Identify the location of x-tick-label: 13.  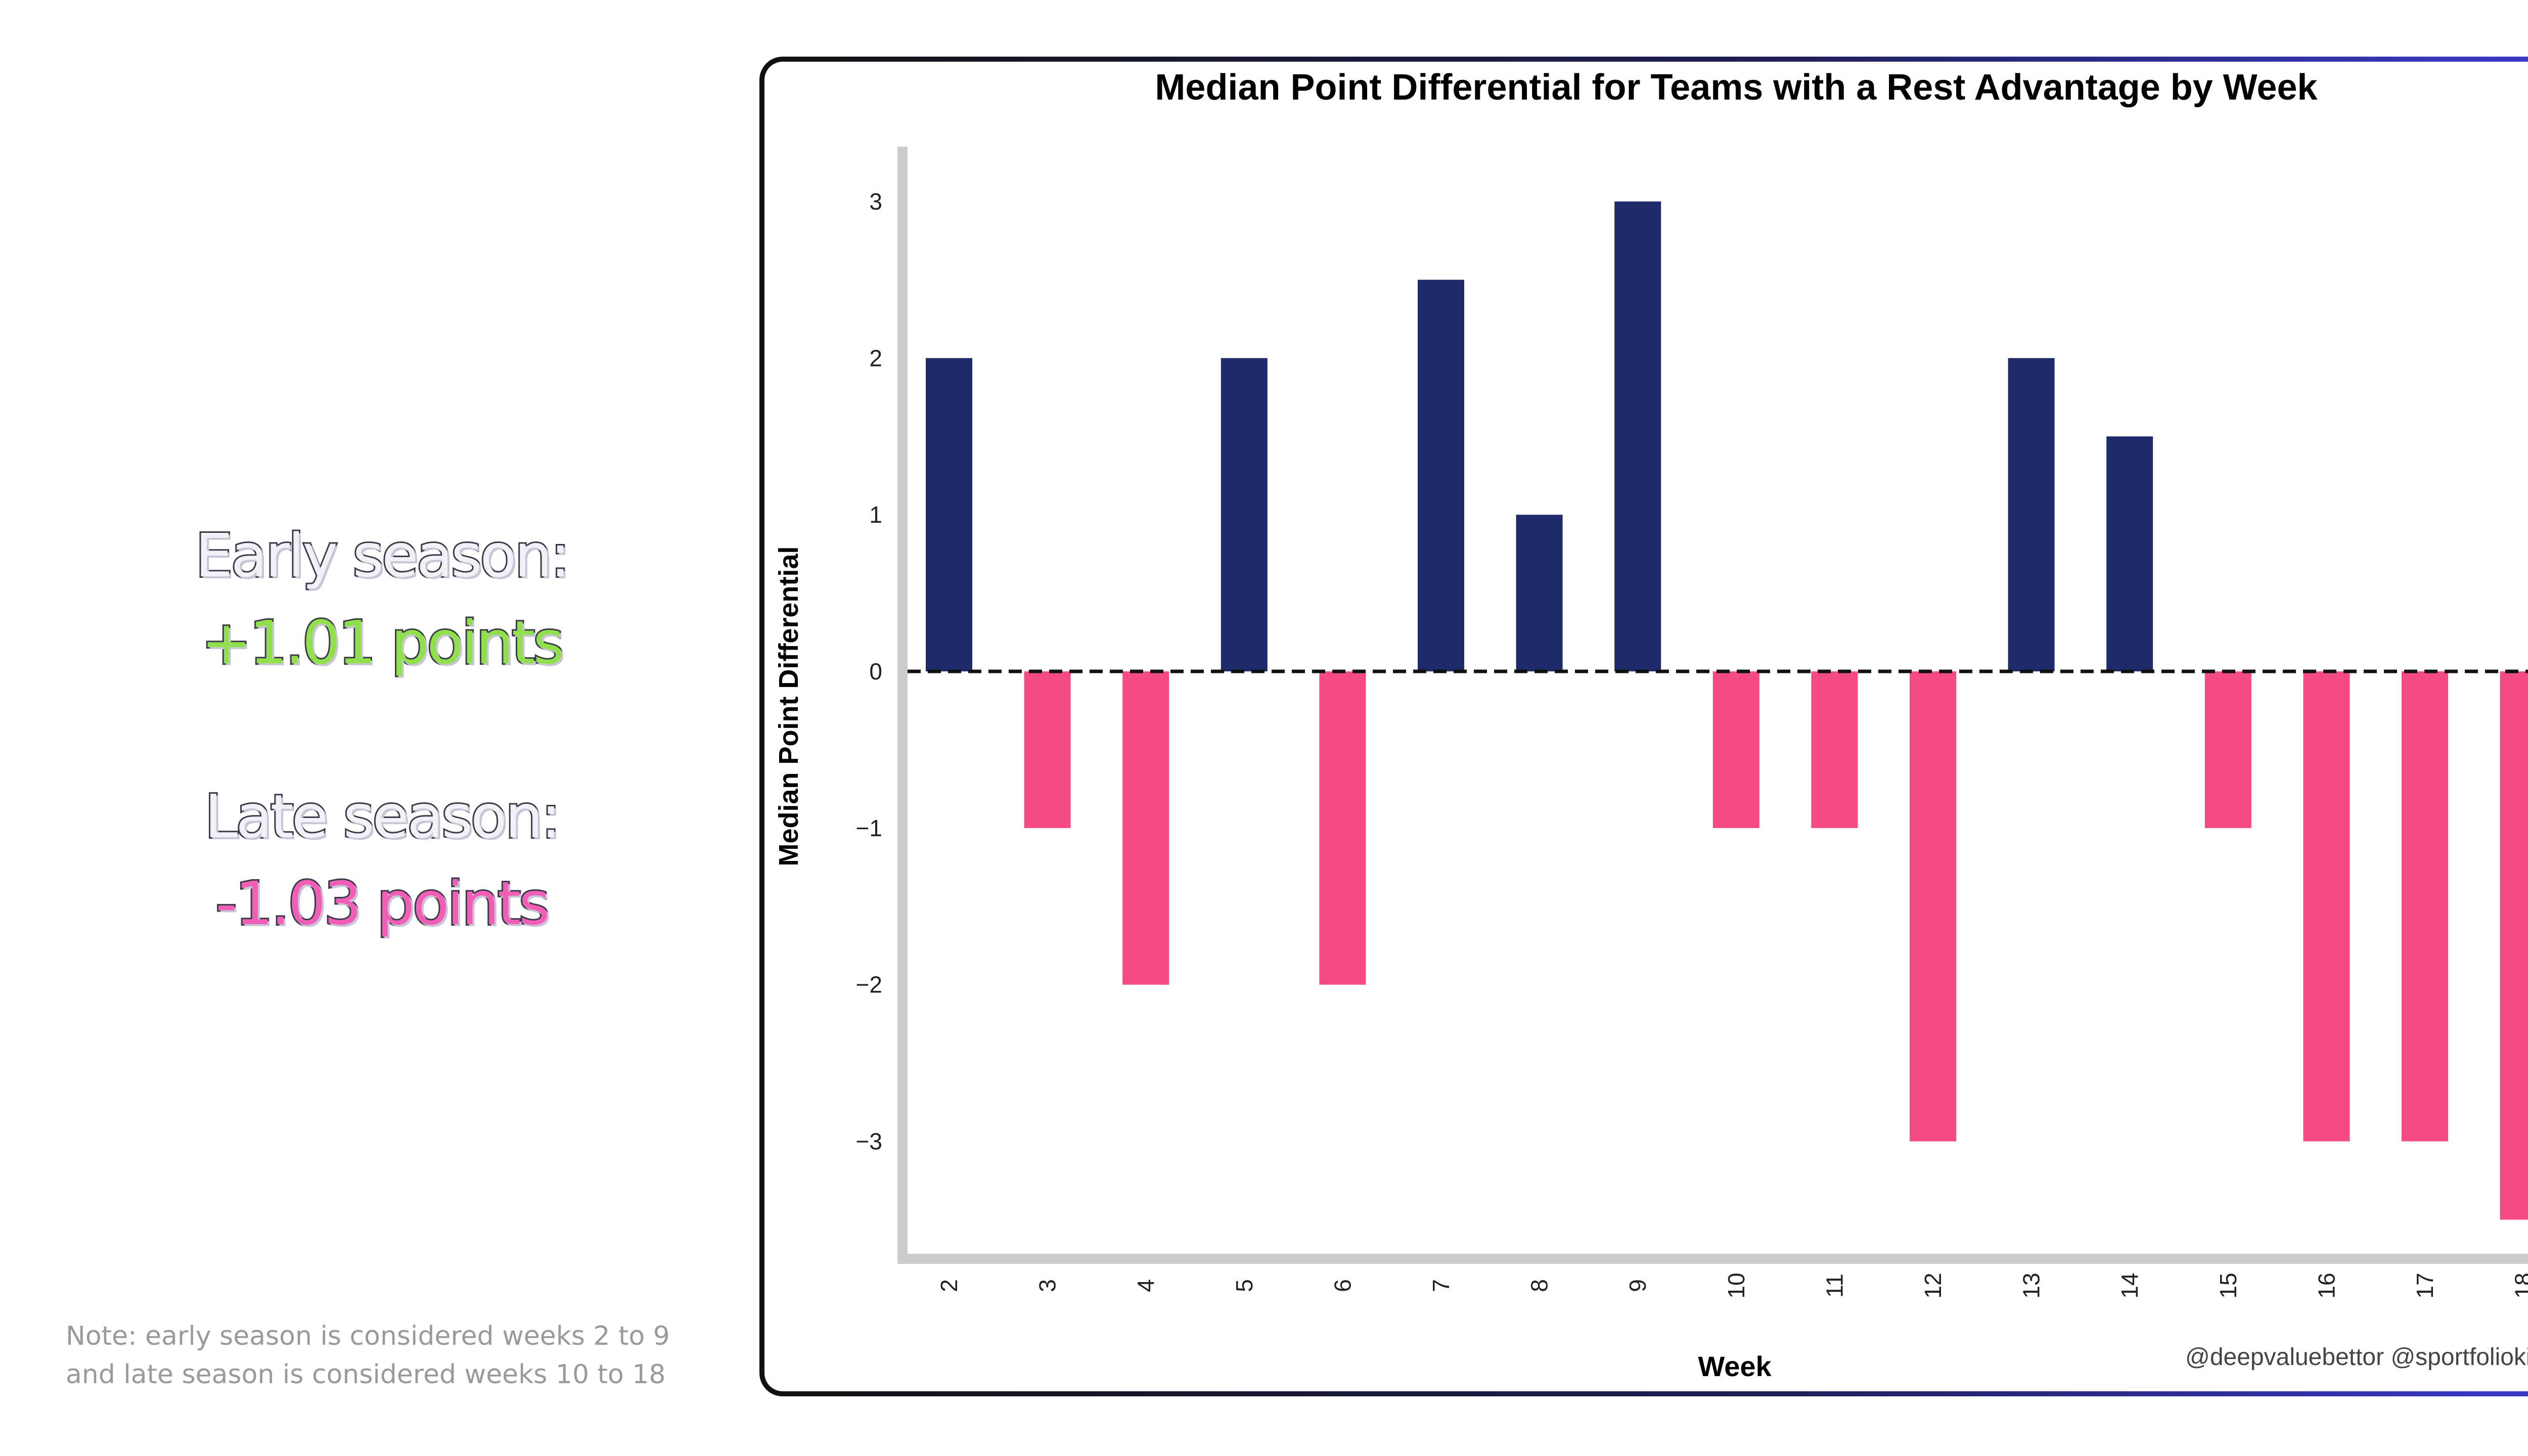
(2032, 1285).